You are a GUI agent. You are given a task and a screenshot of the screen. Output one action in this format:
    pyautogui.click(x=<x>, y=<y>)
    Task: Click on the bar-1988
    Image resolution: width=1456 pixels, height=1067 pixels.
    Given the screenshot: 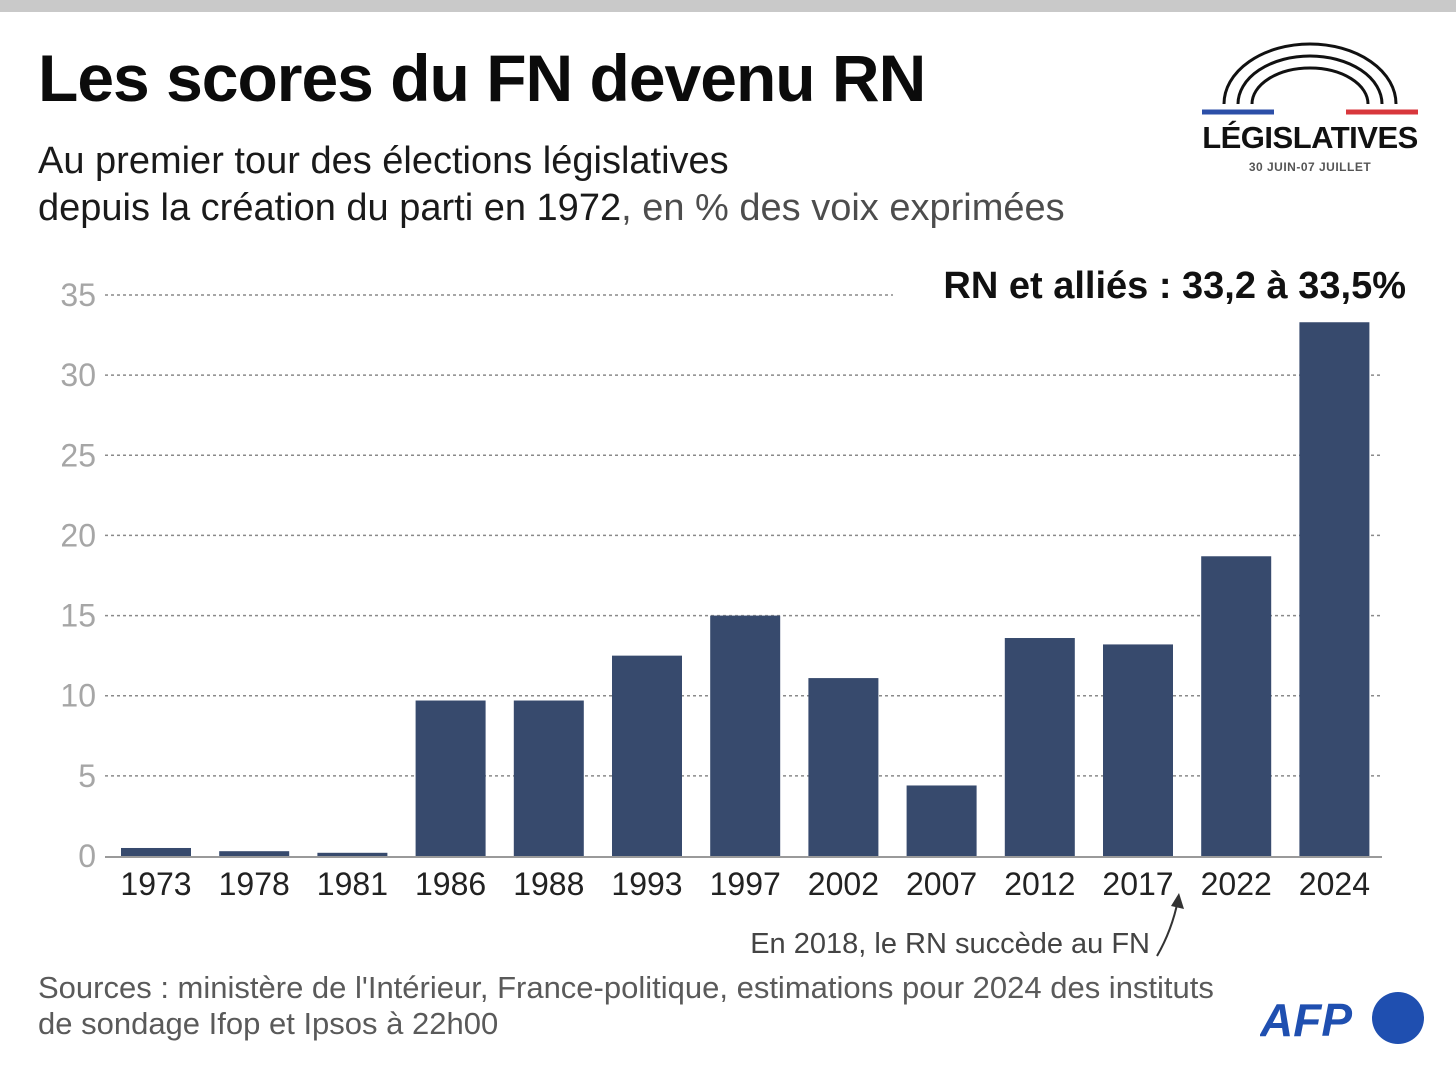 What is the action you would take?
    pyautogui.click(x=548, y=778)
    